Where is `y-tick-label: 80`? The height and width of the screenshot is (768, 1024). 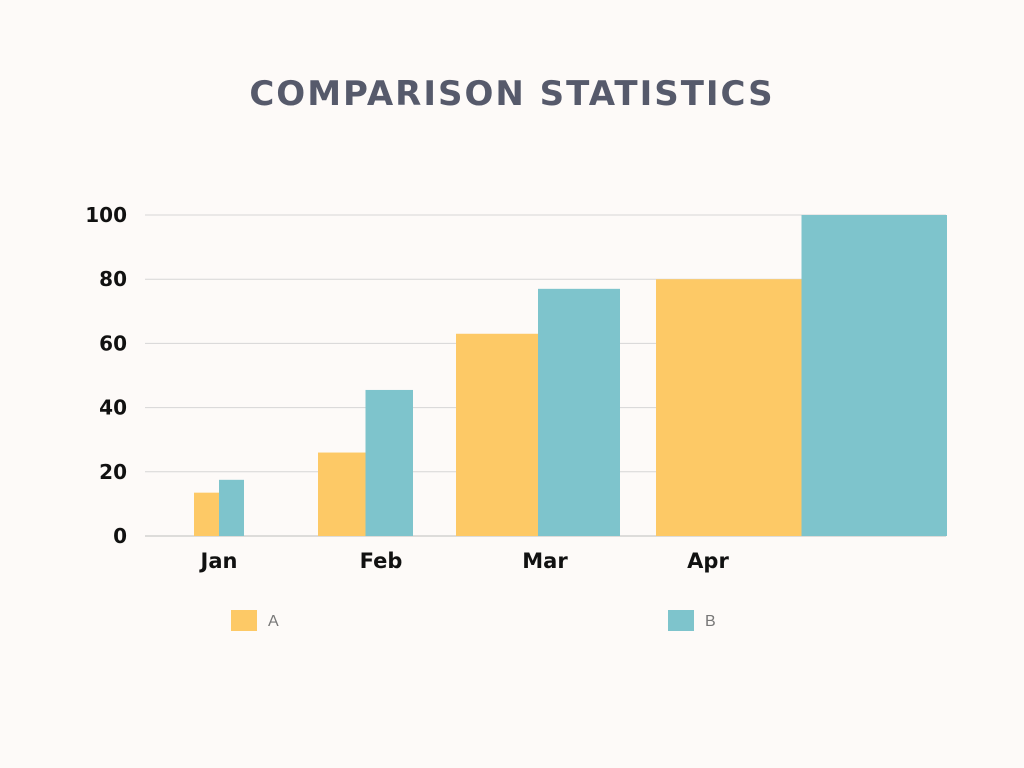
y-tick-label: 80 is located at coordinates (113, 279).